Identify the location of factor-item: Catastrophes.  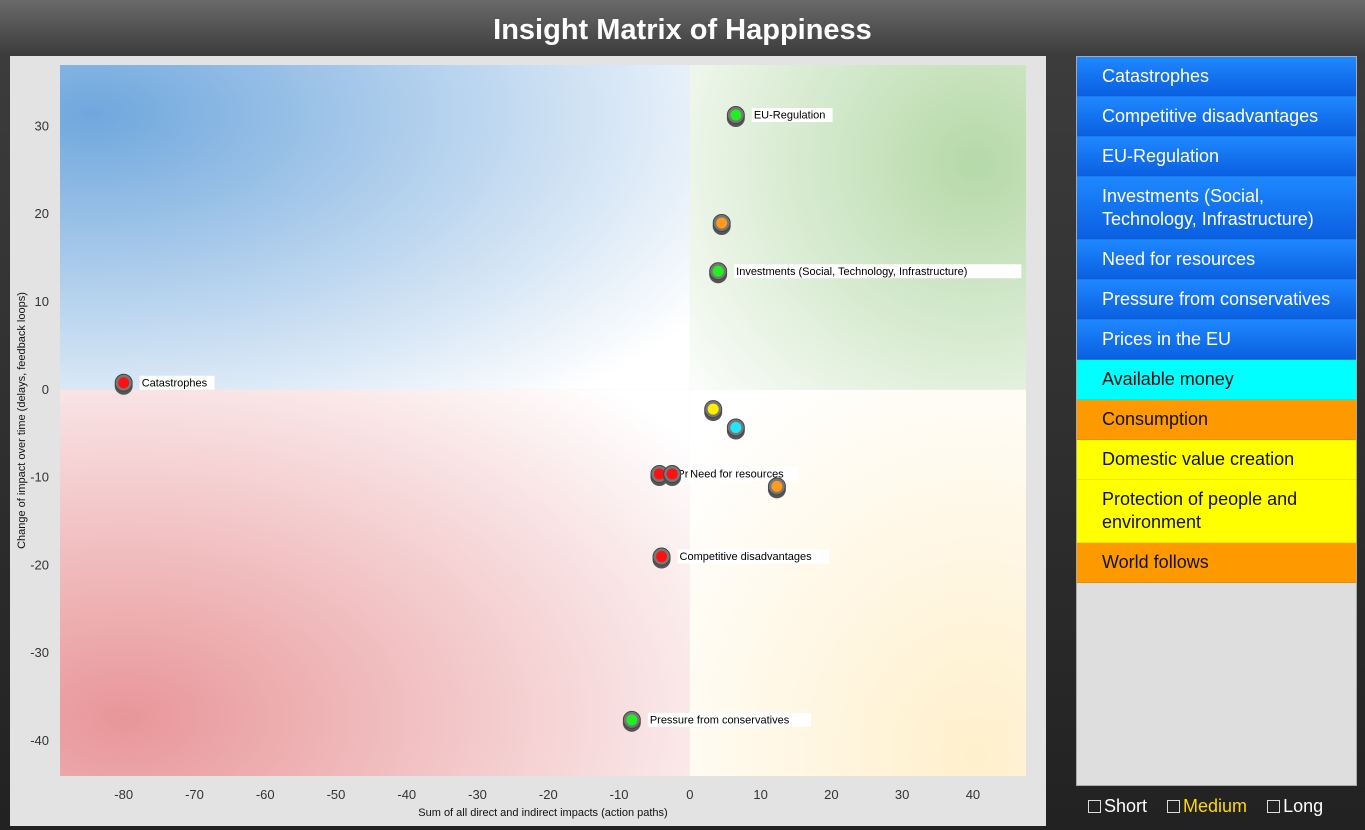
(1216, 77).